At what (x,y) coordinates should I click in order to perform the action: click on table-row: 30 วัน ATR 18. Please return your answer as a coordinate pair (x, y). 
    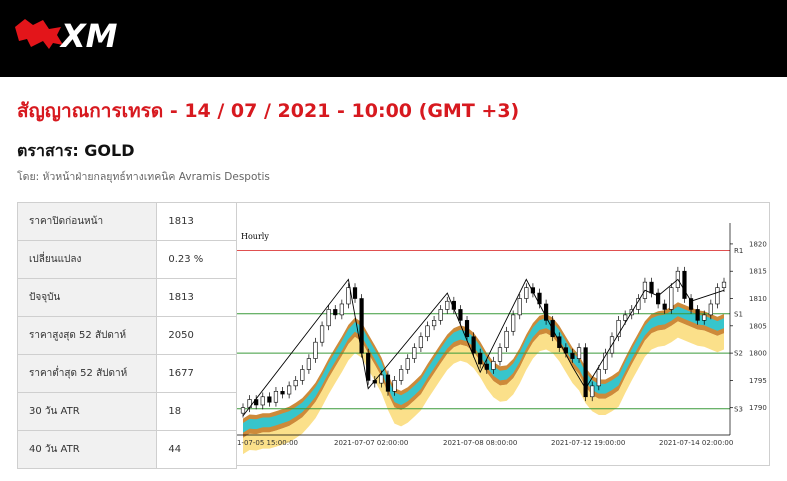
    Looking at the image, I should click on (126, 411).